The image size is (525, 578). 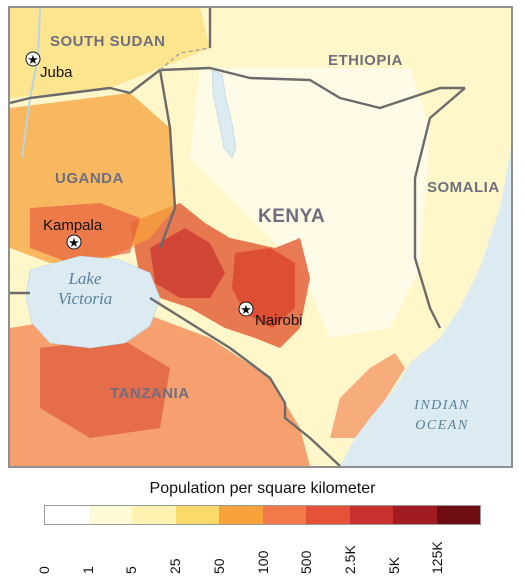 I want to click on indian-ocean-label-line1: INDIAN, so click(x=441, y=405).